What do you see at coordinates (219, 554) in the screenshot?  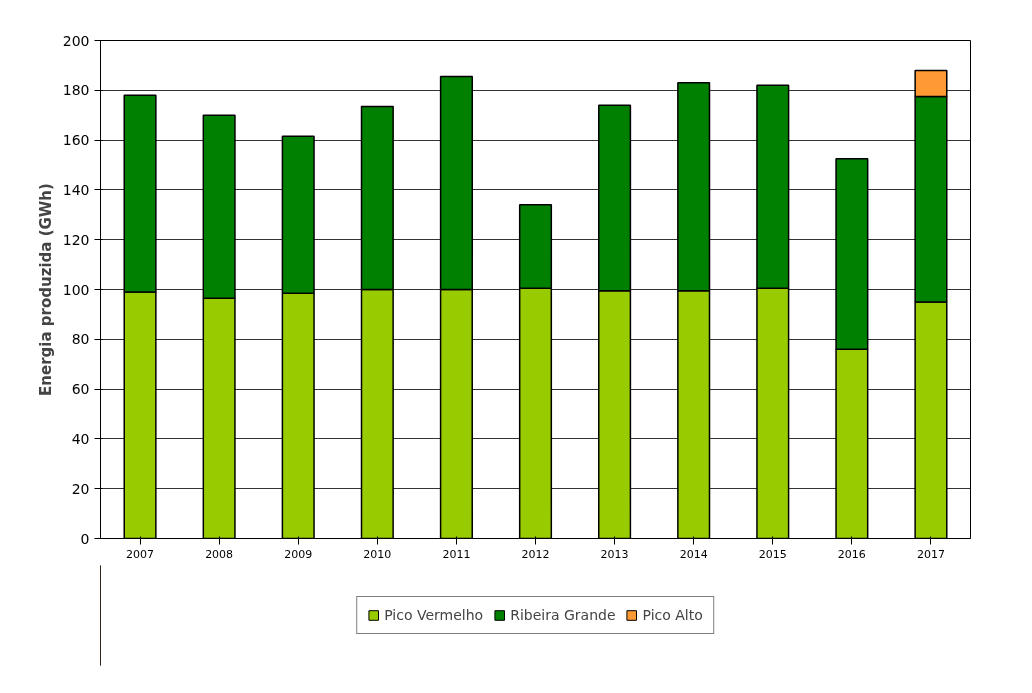 I see `x-tick-label: 2008` at bounding box center [219, 554].